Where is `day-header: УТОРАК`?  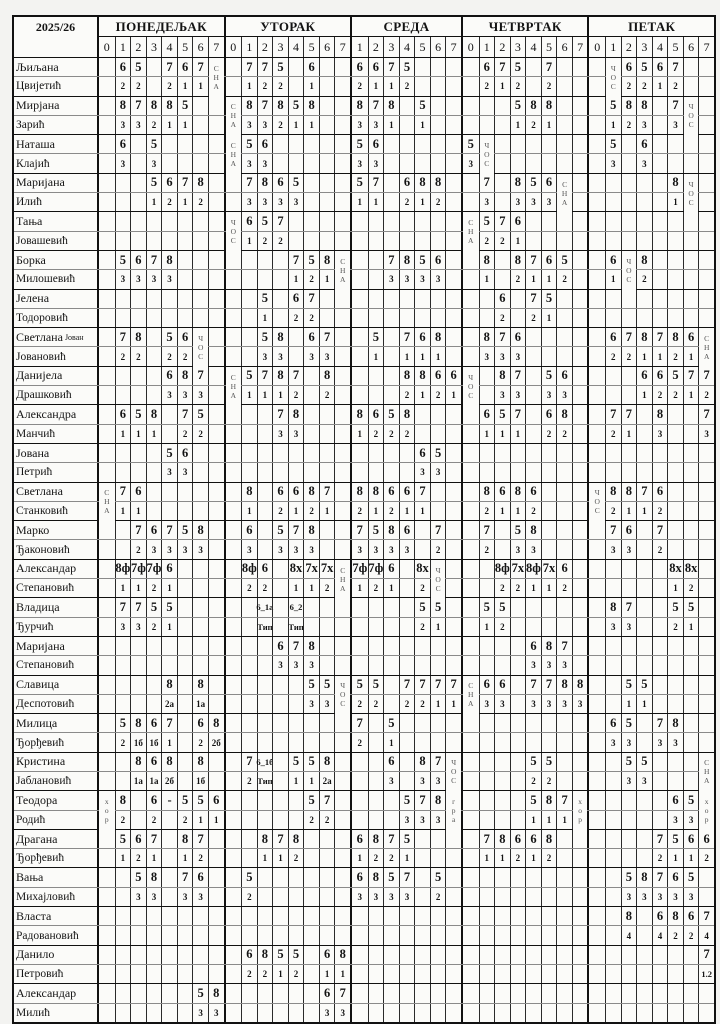 day-header: УТОРАК is located at coordinates (286, 27).